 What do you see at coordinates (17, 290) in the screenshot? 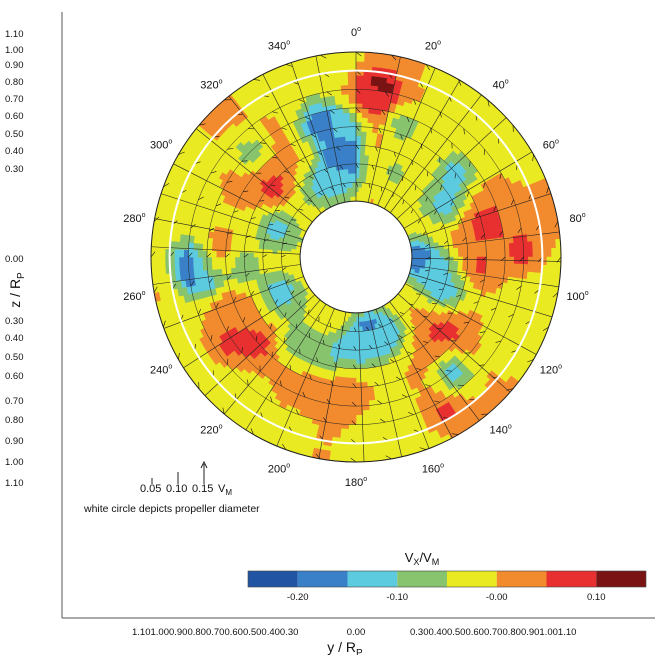
I see `y-axis-title: z / RP` at bounding box center [17, 290].